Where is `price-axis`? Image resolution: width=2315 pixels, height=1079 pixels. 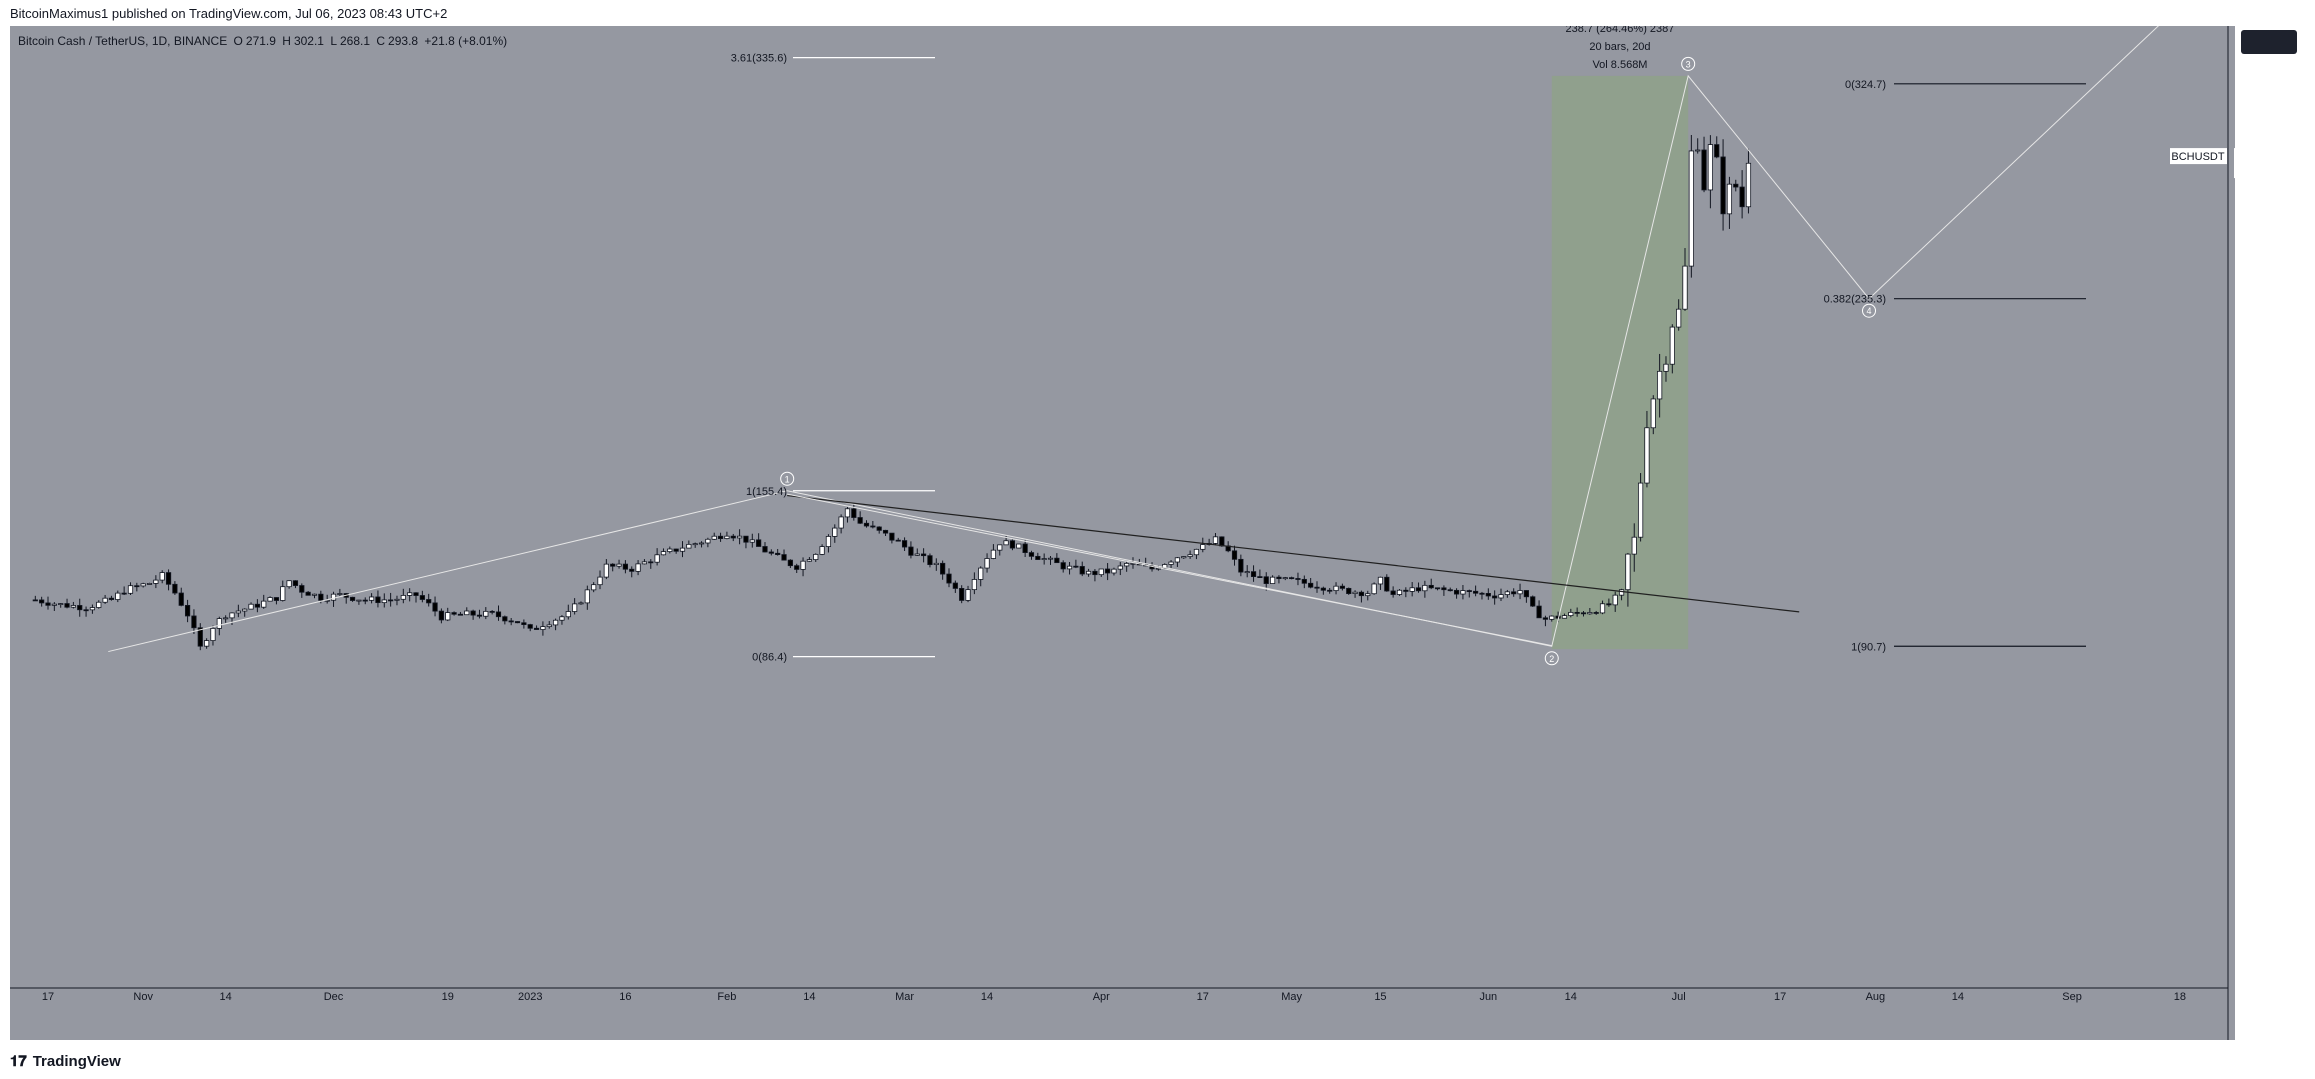
price-axis is located at coordinates (2231, 533).